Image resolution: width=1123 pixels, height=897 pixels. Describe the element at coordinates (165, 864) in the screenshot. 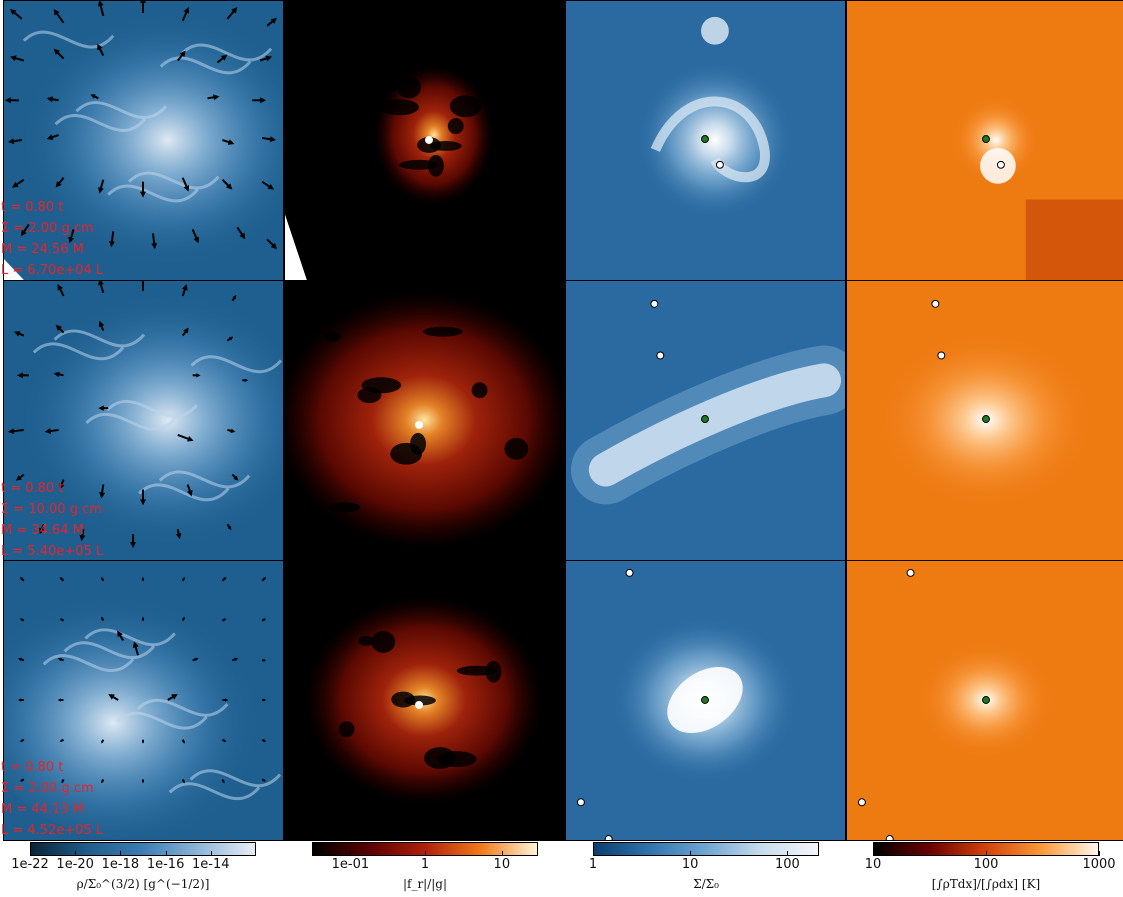

I see `colorbar-tick-label: 1e-16` at that location.